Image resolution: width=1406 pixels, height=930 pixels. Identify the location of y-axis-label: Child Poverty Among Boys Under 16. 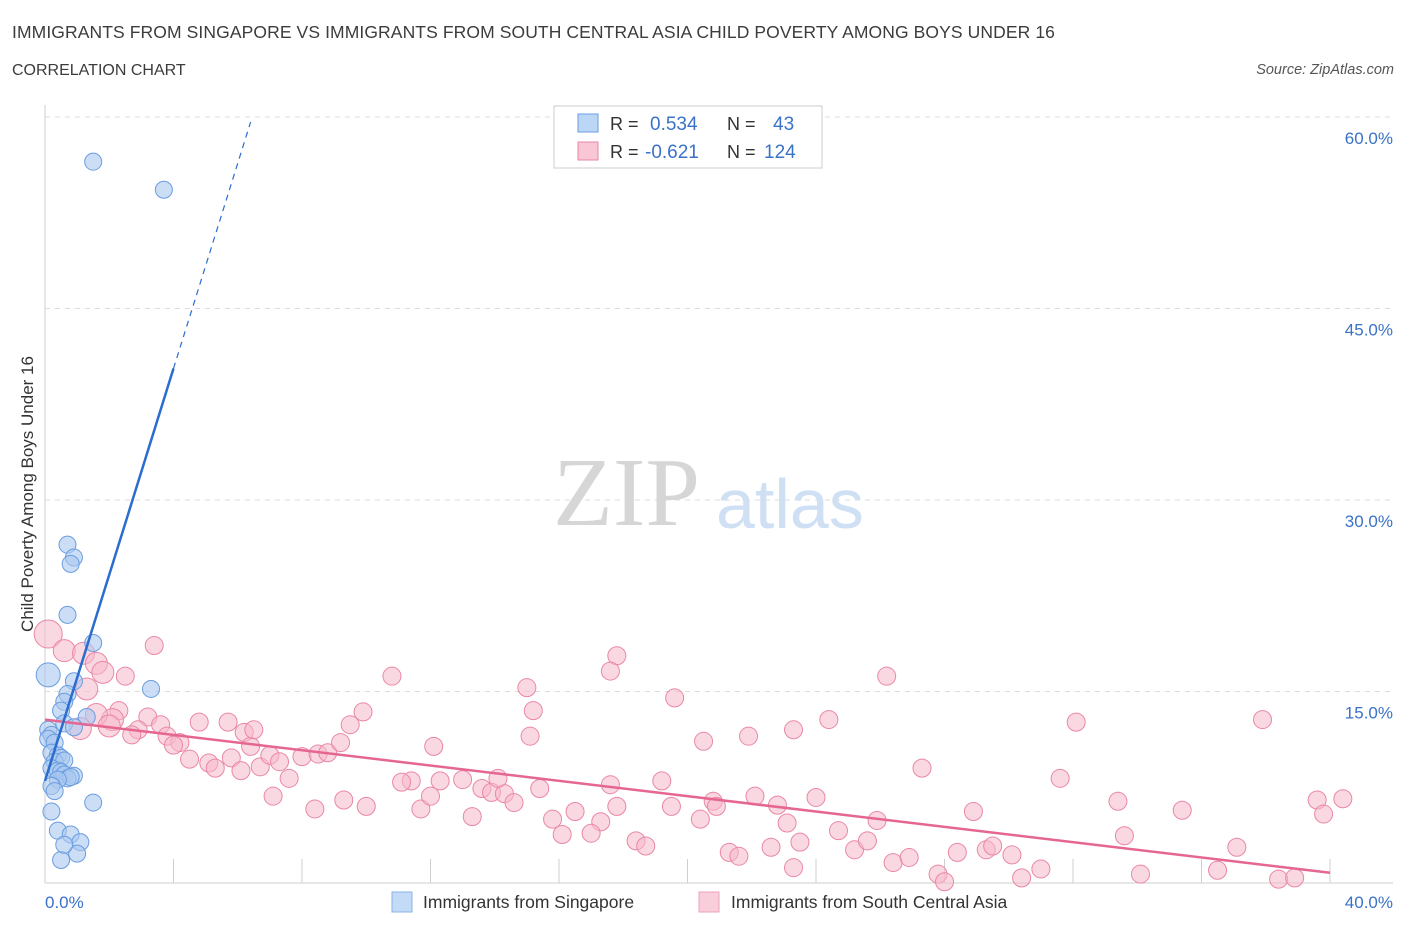
(27, 494).